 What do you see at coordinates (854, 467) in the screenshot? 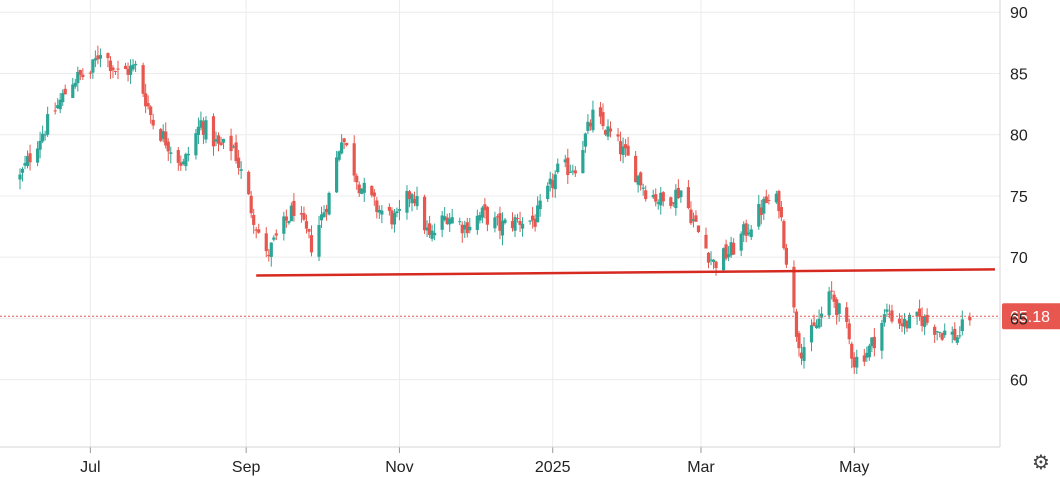
I see `x-tick-label: May` at bounding box center [854, 467].